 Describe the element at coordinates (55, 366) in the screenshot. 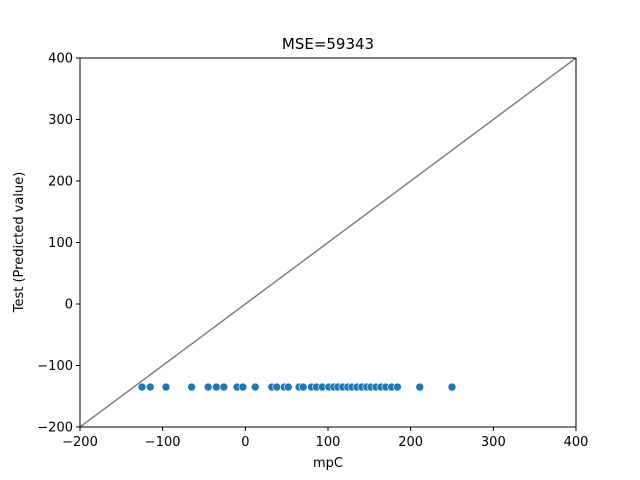

I see `y-tick-label: −100` at that location.